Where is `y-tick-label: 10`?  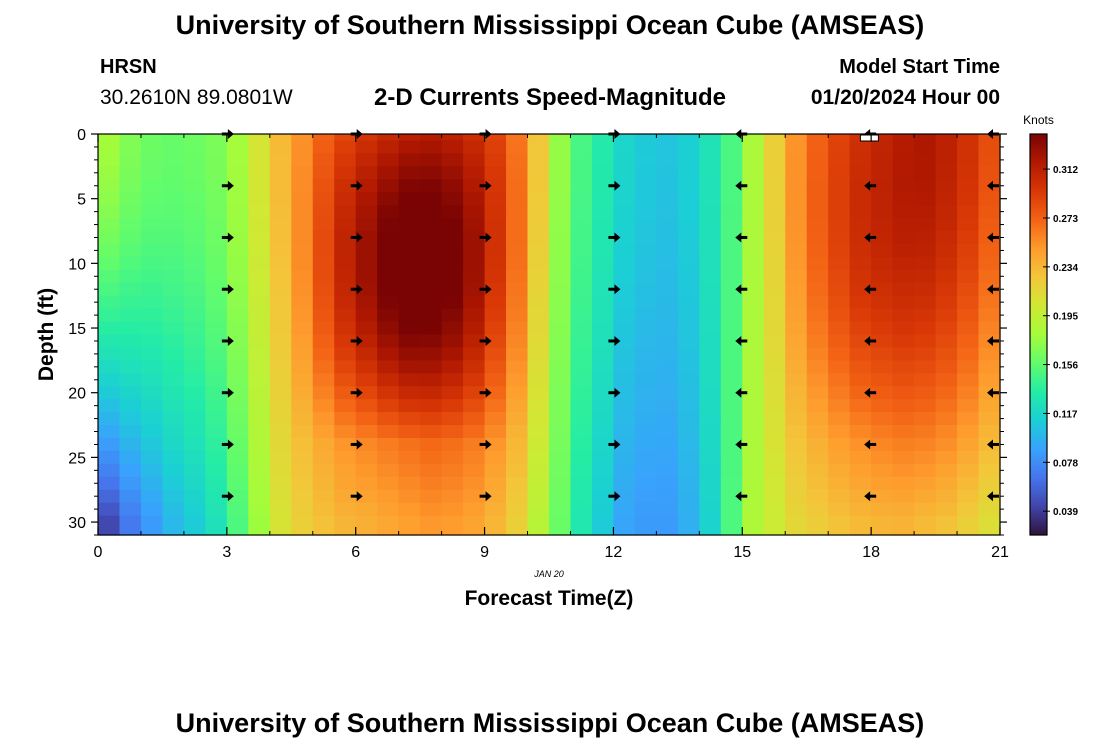
y-tick-label: 10 is located at coordinates (77, 264).